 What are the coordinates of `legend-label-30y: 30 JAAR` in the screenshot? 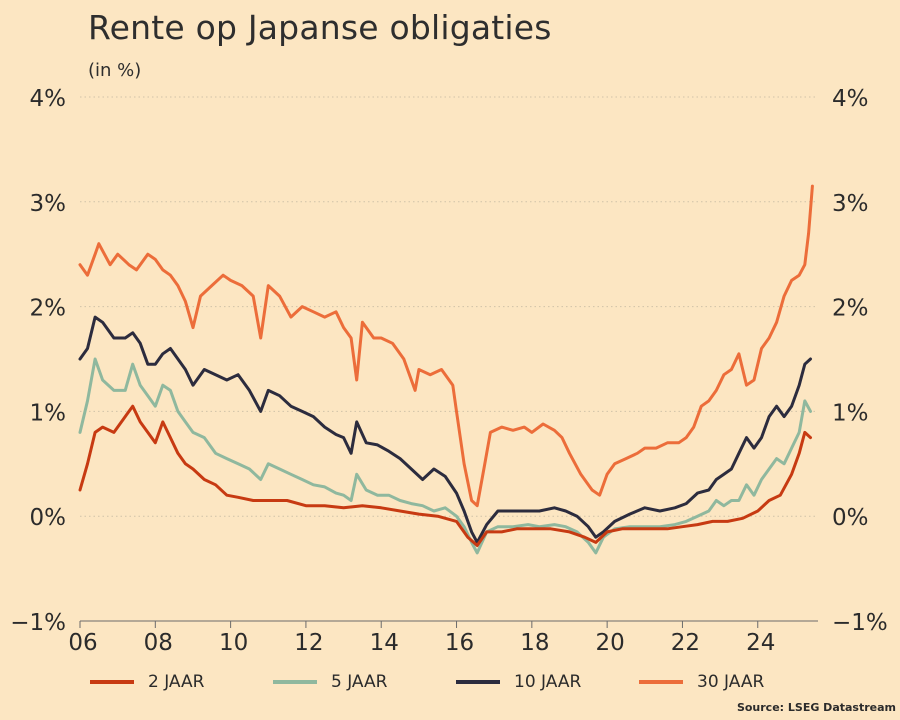 It's located at (731, 682).